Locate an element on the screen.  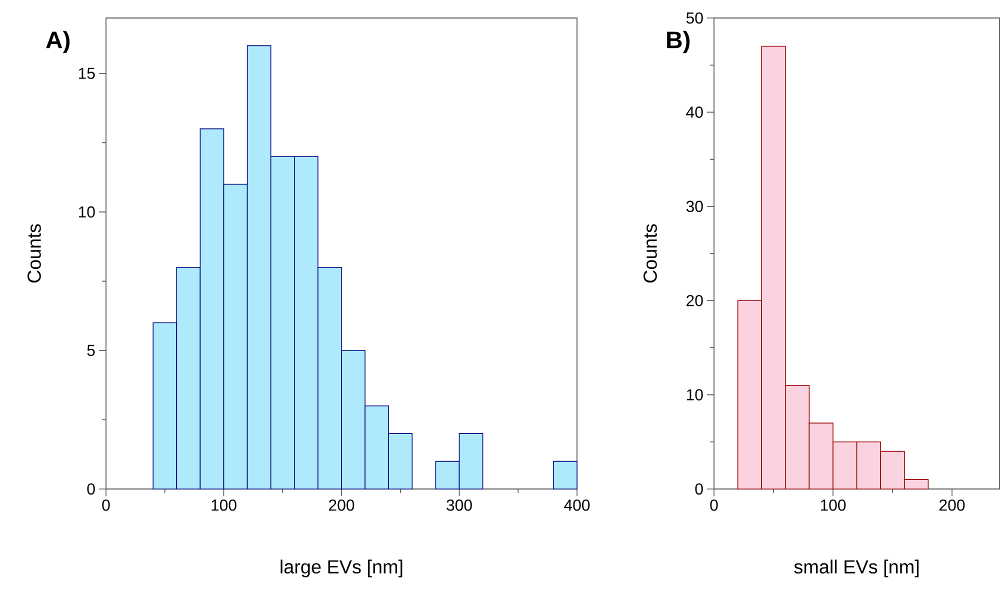
y-tick-label: 50 is located at coordinates (694, 18).